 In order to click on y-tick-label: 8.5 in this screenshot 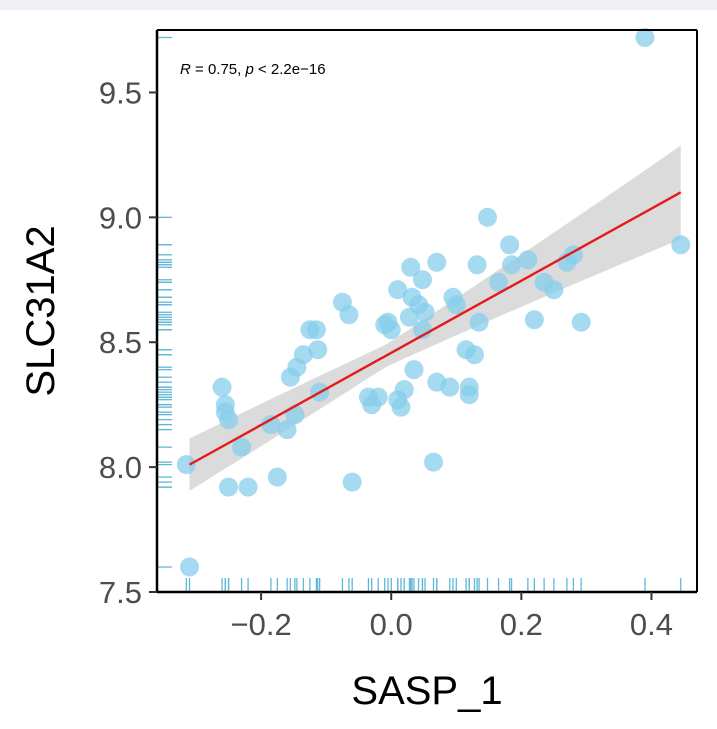, I will do `click(120, 342)`.